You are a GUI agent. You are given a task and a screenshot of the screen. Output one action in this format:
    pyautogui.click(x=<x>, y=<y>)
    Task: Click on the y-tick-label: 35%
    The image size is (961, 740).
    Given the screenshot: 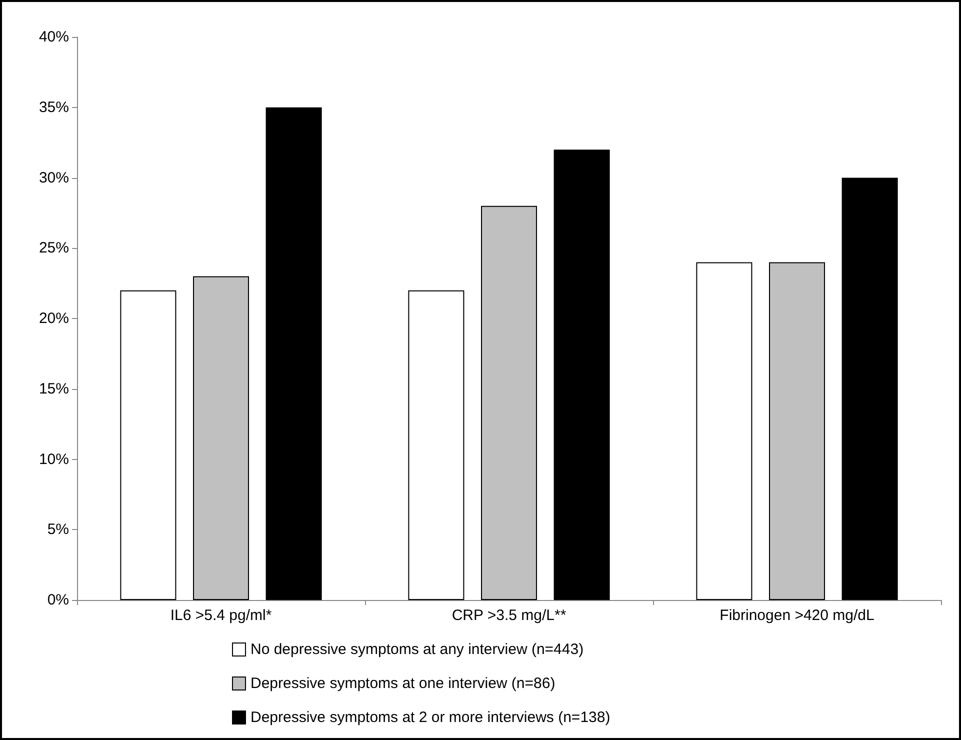 What is the action you would take?
    pyautogui.click(x=53, y=107)
    